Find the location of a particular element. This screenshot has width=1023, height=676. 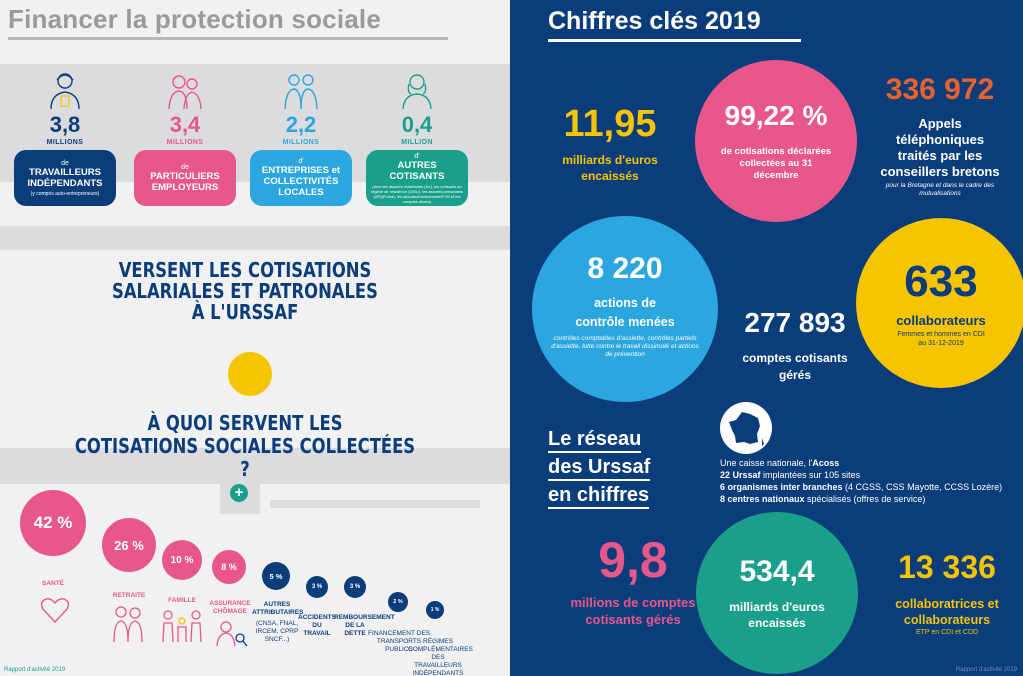

branch-famille-bubble: 10 % is located at coordinates (182, 560).